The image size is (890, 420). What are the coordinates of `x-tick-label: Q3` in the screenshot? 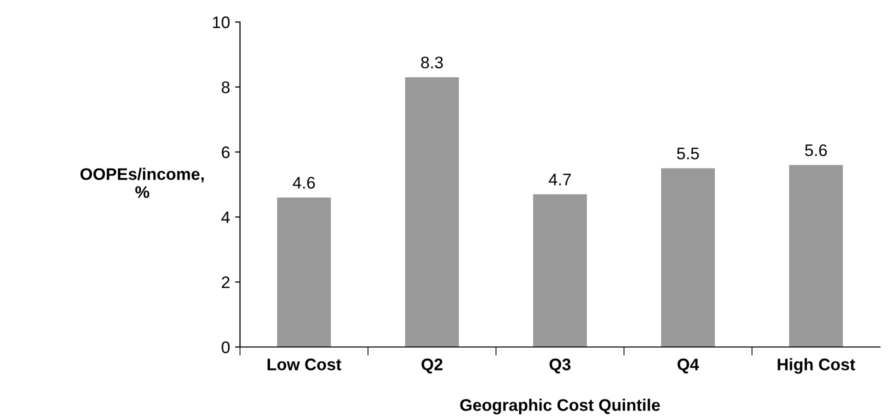 It's located at (560, 366).